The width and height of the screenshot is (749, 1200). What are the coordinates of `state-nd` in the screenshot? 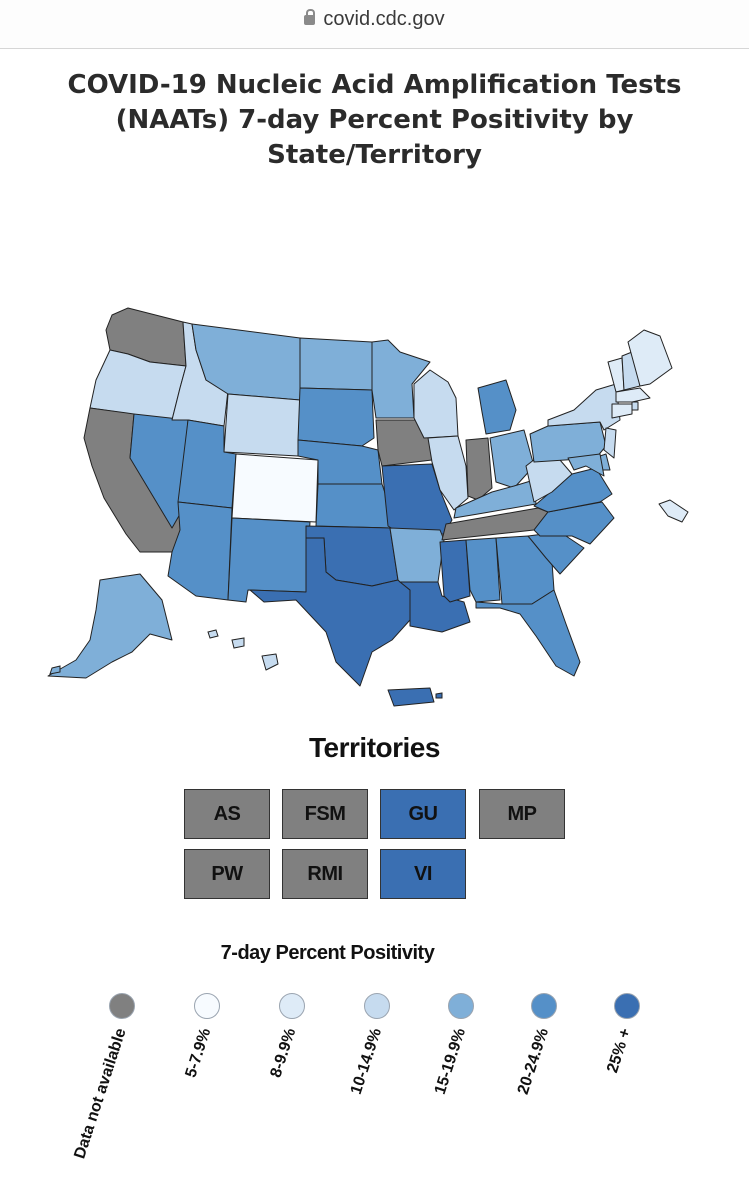 It's located at (336, 364).